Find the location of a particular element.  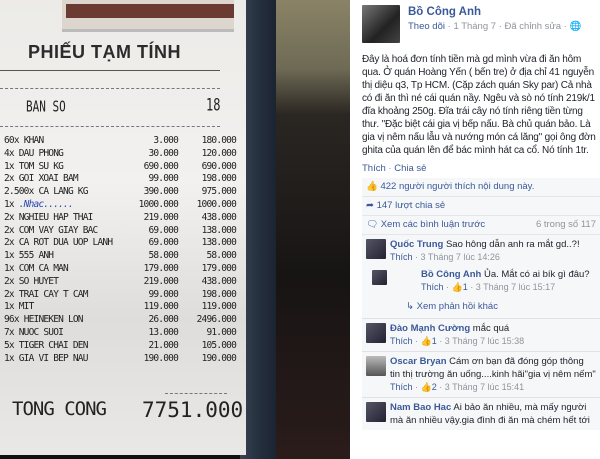

item-total: 180.000 is located at coordinates (219, 140).